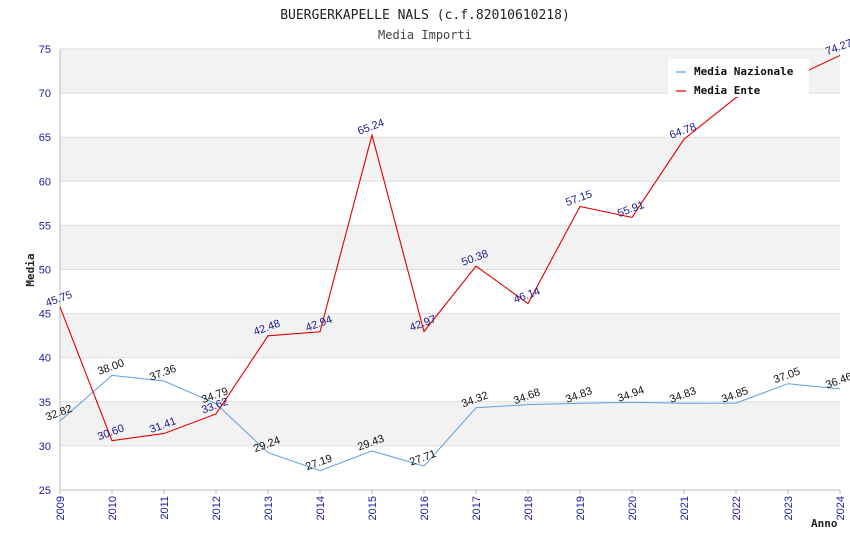 The width and height of the screenshot is (850, 550). What do you see at coordinates (787, 376) in the screenshot?
I see `data-label-media-nazionale-2023: 37.05` at bounding box center [787, 376].